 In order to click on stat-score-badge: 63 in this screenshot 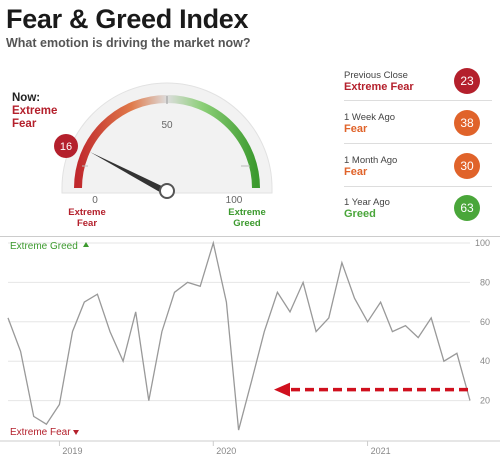, I will do `click(467, 208)`.